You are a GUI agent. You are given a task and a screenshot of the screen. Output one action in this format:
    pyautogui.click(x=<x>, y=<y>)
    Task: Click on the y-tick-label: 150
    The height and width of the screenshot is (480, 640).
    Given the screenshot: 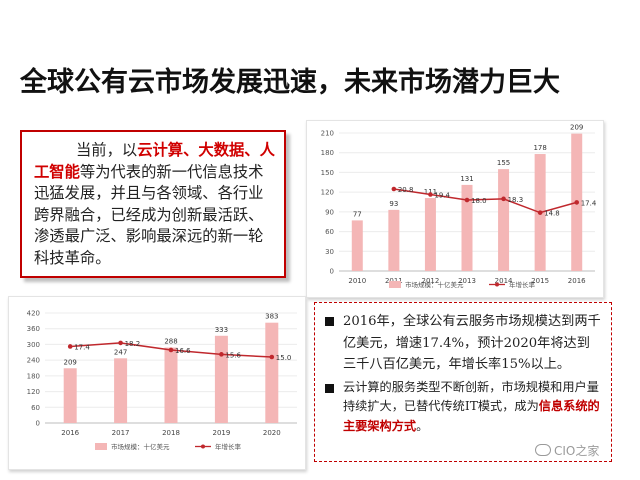 What is the action you would take?
    pyautogui.click(x=327, y=173)
    